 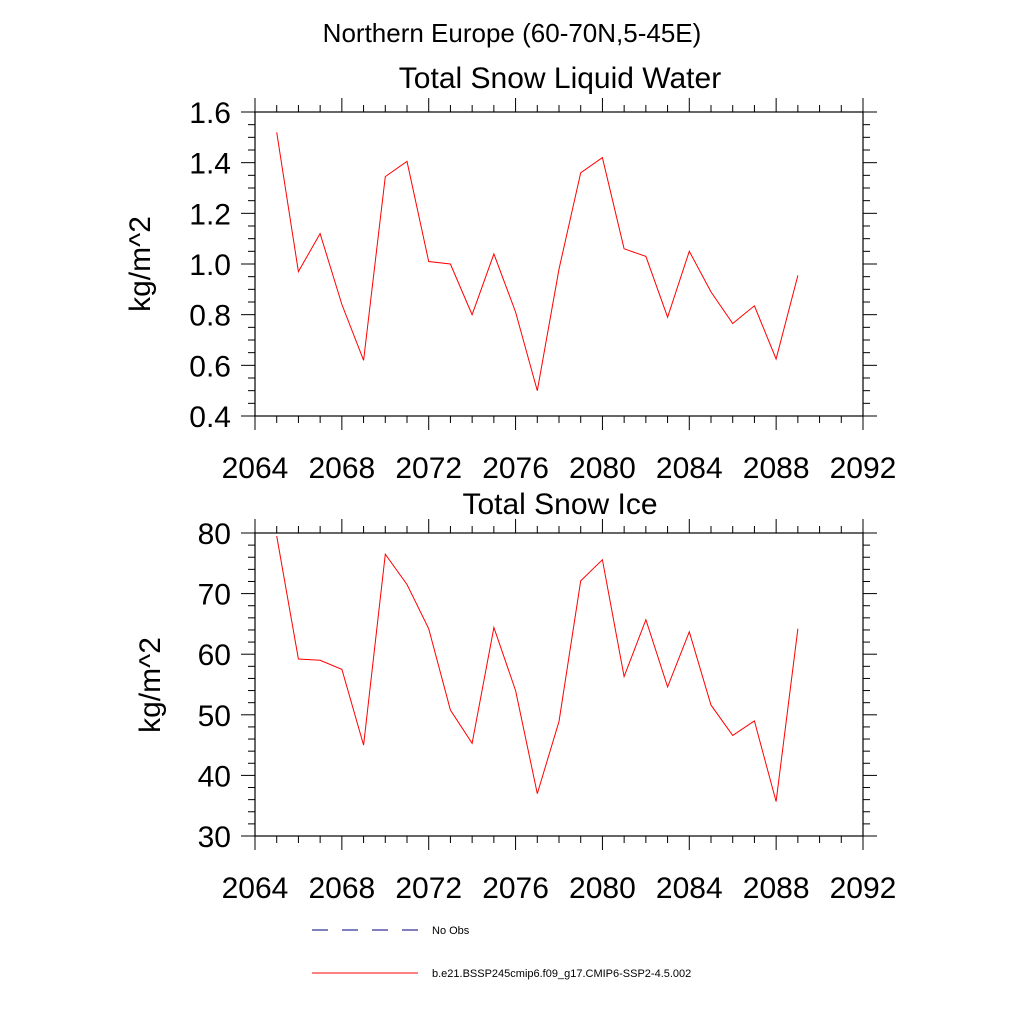 What do you see at coordinates (210, 316) in the screenshot?
I see `y-tick-label: 0.8` at bounding box center [210, 316].